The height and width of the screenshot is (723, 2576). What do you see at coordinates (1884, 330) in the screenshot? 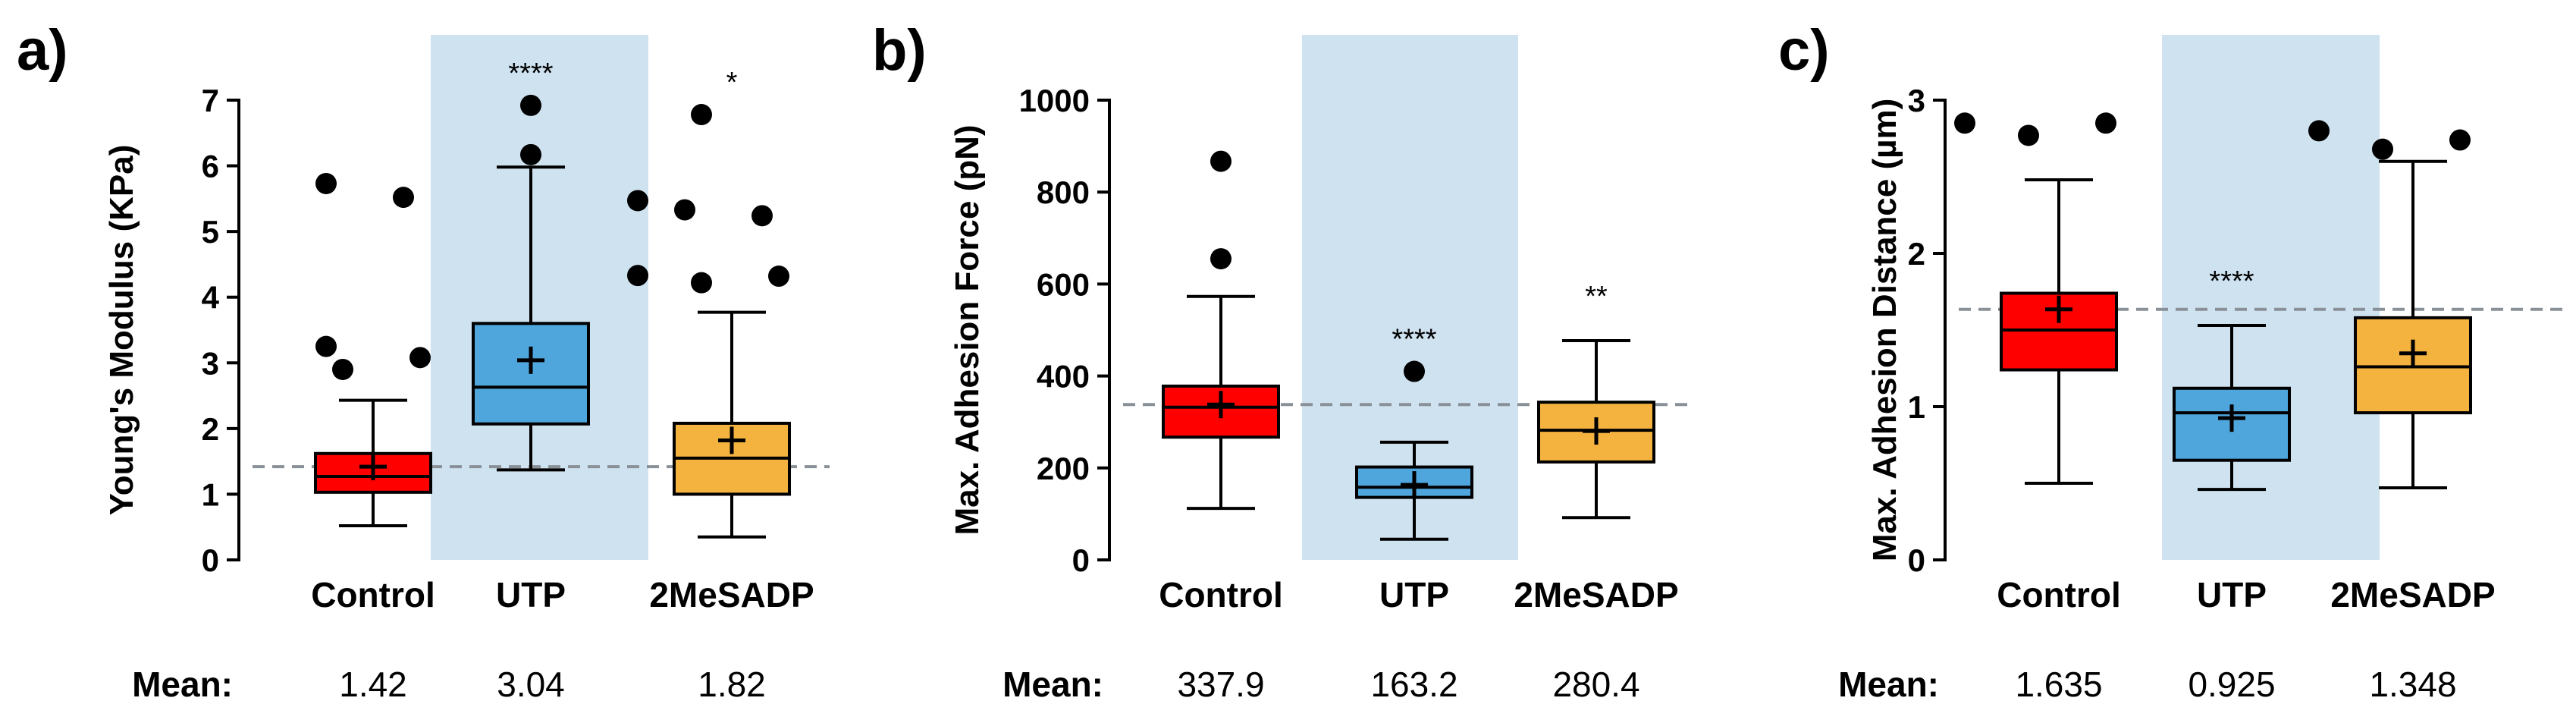
I see `y-axis-title: Max. Adhesion Distance (µm)` at bounding box center [1884, 330].